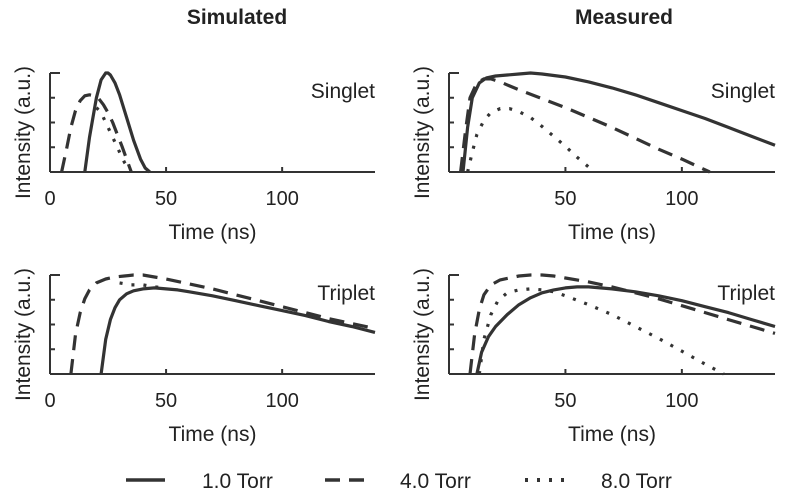 Image resolution: width=800 pixels, height=500 pixels. What do you see at coordinates (399, 481) in the screenshot?
I see `legend: 1.0 Torr 4.0 Torr 8.0 Torr` at bounding box center [399, 481].